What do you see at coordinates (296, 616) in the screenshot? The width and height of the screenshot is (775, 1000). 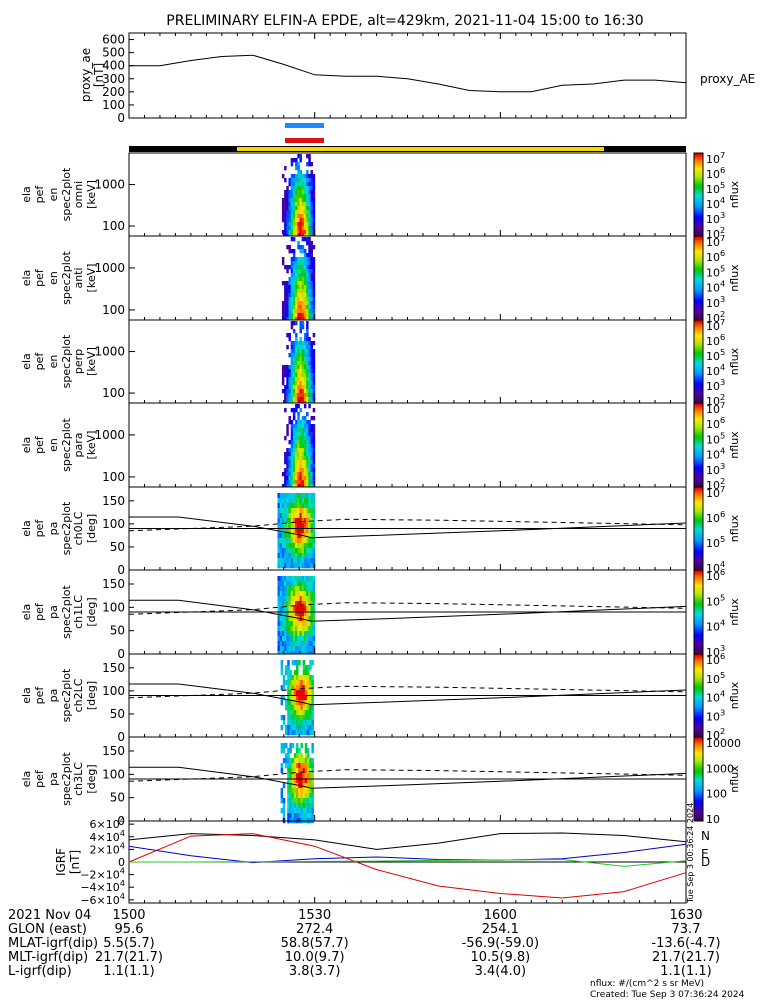 I see `spectrogram-cells` at bounding box center [296, 616].